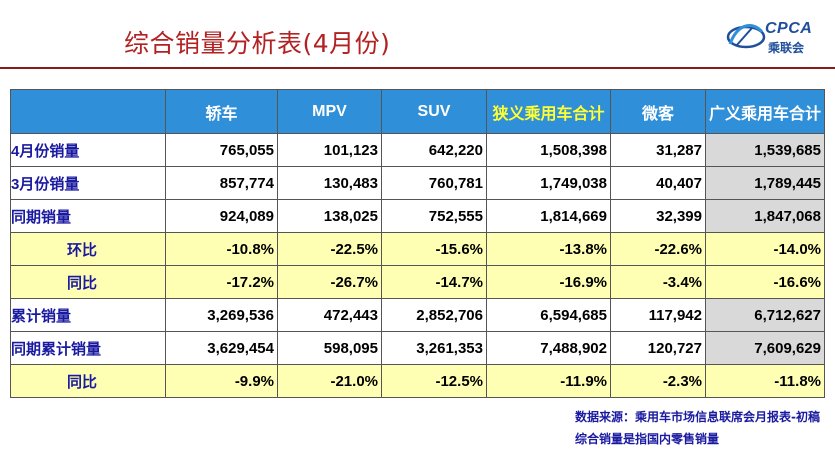 The height and width of the screenshot is (451, 835). What do you see at coordinates (221, 249) in the screenshot?
I see `table-cell: -10.8%` at bounding box center [221, 249].